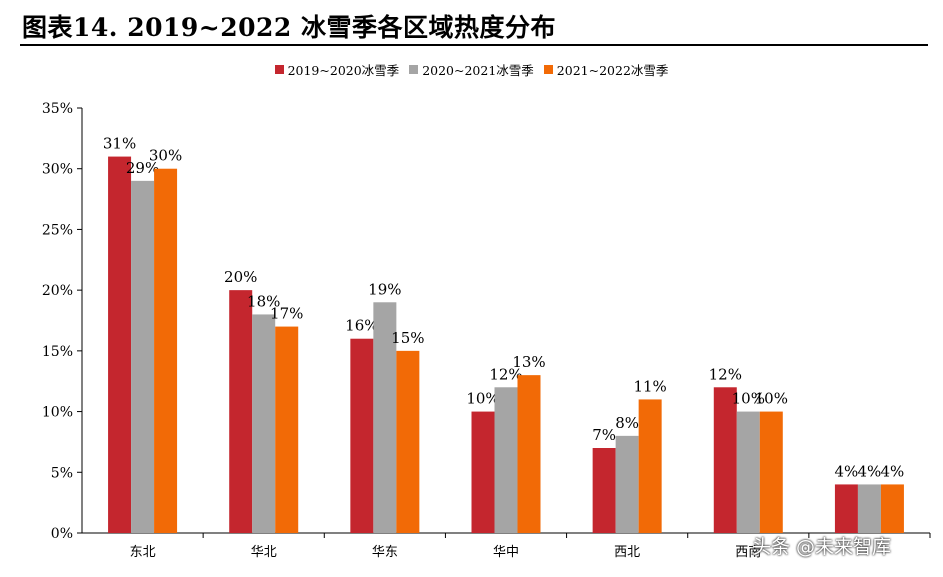 The width and height of the screenshot is (943, 577). I want to click on legend-item-series-2: 2020~2021冰雪季, so click(471, 69).